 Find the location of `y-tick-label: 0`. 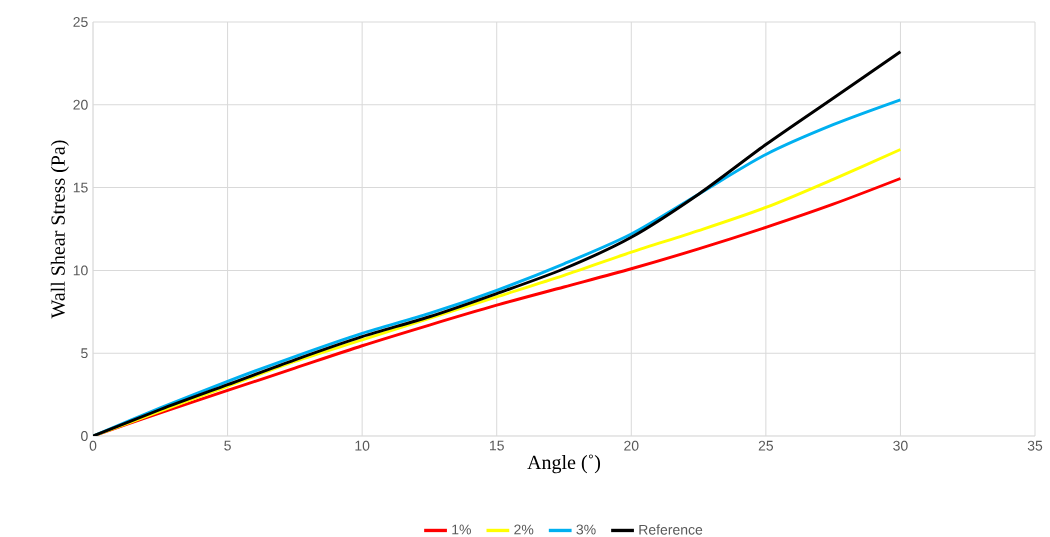

y-tick-label: 0 is located at coordinates (84, 436).